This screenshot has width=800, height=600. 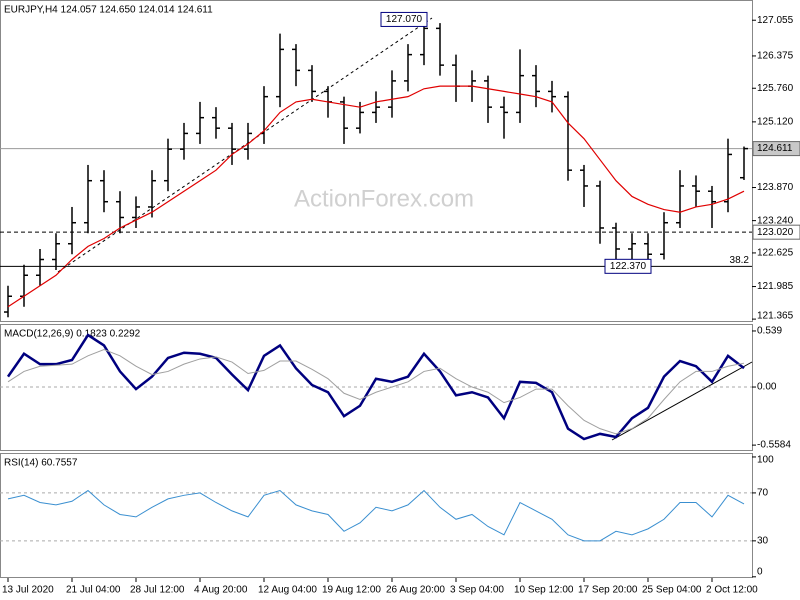 What do you see at coordinates (775, 286) in the screenshot?
I see `y-tick-label: 121.985` at bounding box center [775, 286].